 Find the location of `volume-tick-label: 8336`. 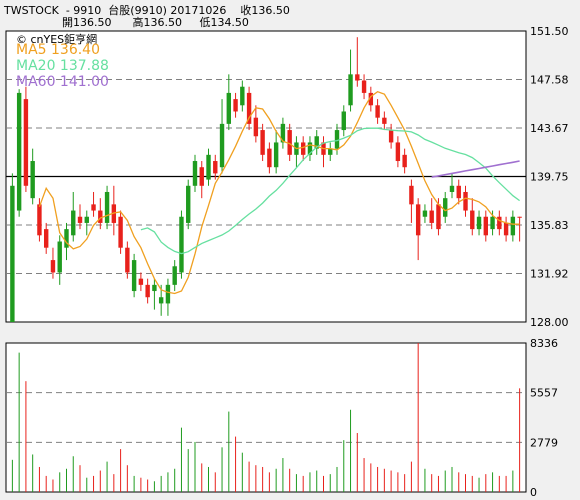

volume-tick-label: 8336 is located at coordinates (544, 343).